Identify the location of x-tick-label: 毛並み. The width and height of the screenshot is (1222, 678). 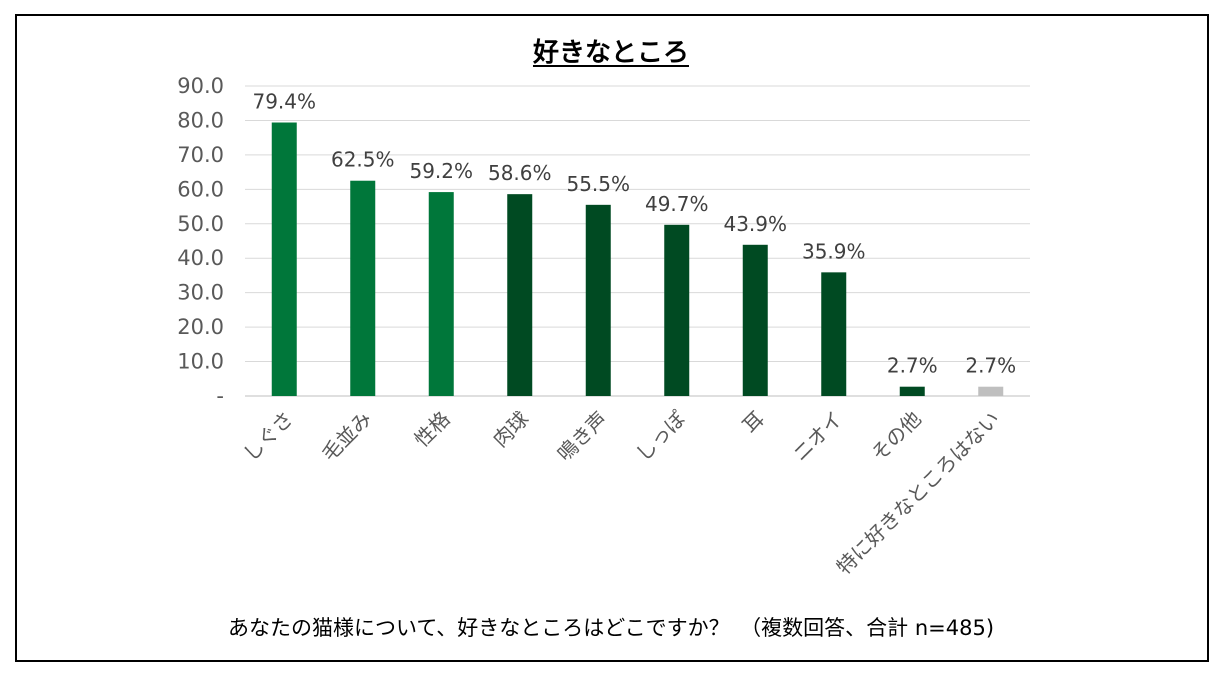
(346, 436).